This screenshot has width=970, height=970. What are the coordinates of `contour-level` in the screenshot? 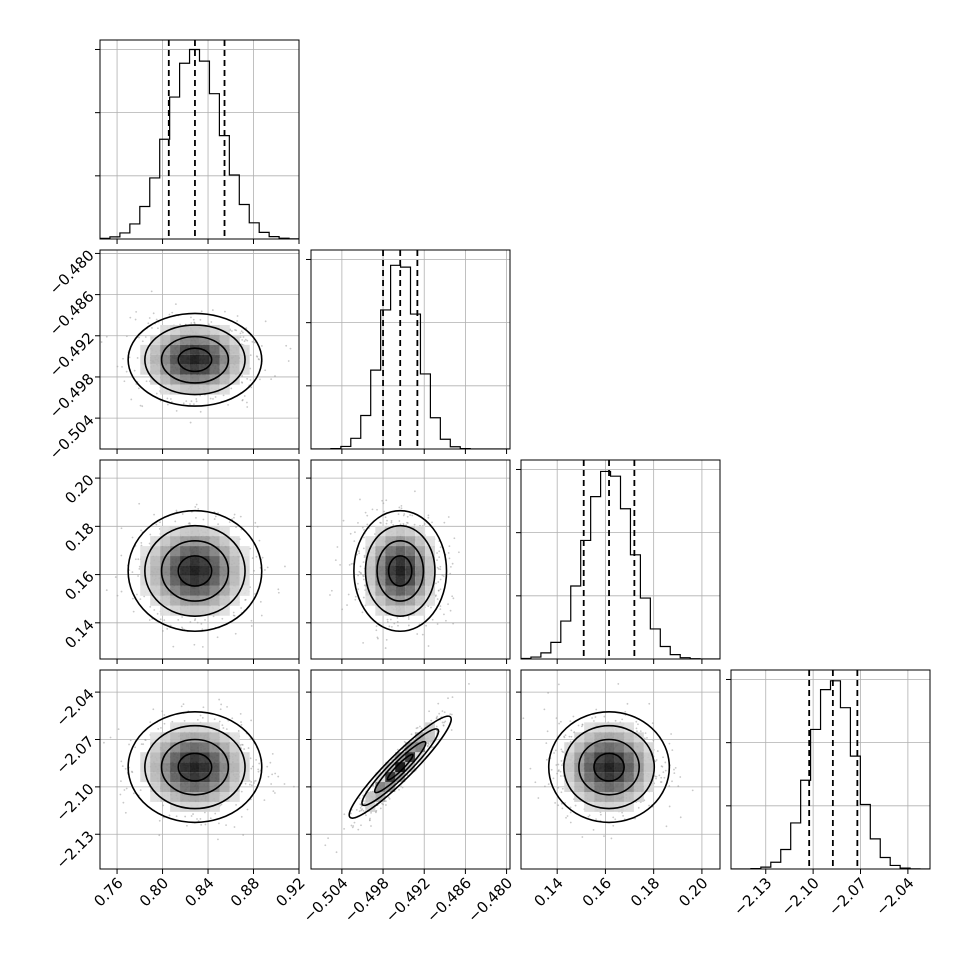 It's located at (195, 767).